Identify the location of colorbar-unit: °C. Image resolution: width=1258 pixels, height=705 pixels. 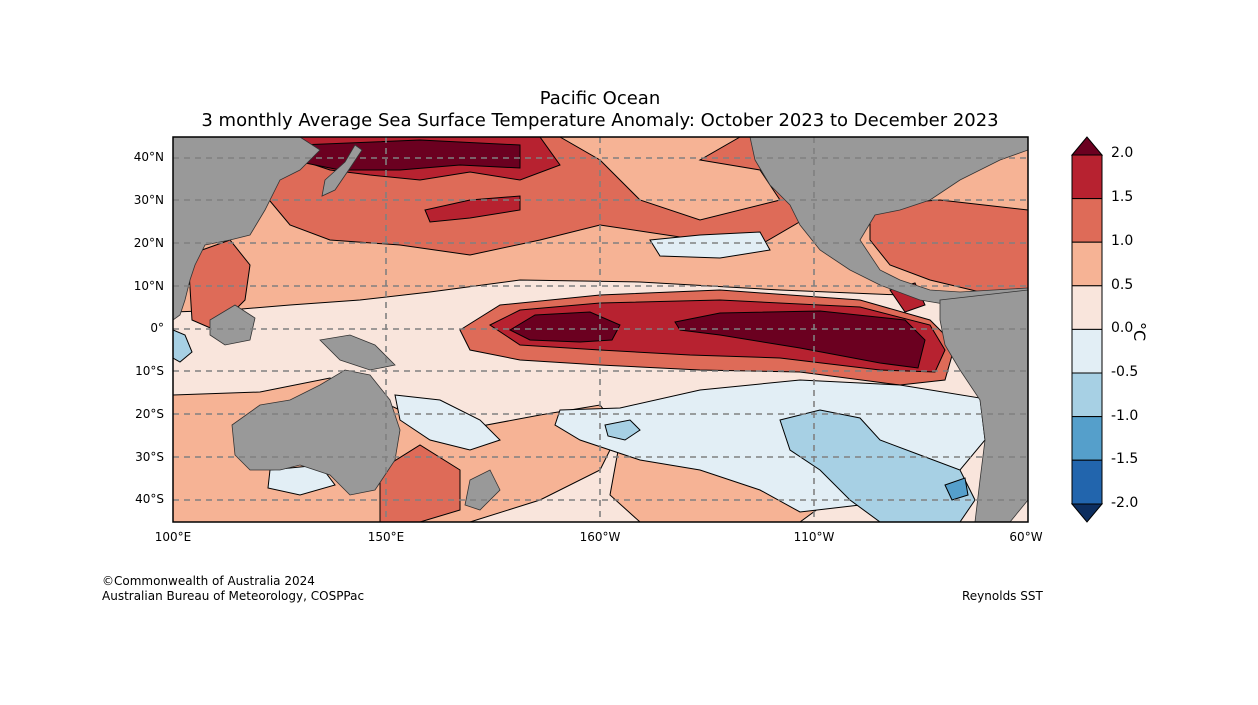
(1139, 332).